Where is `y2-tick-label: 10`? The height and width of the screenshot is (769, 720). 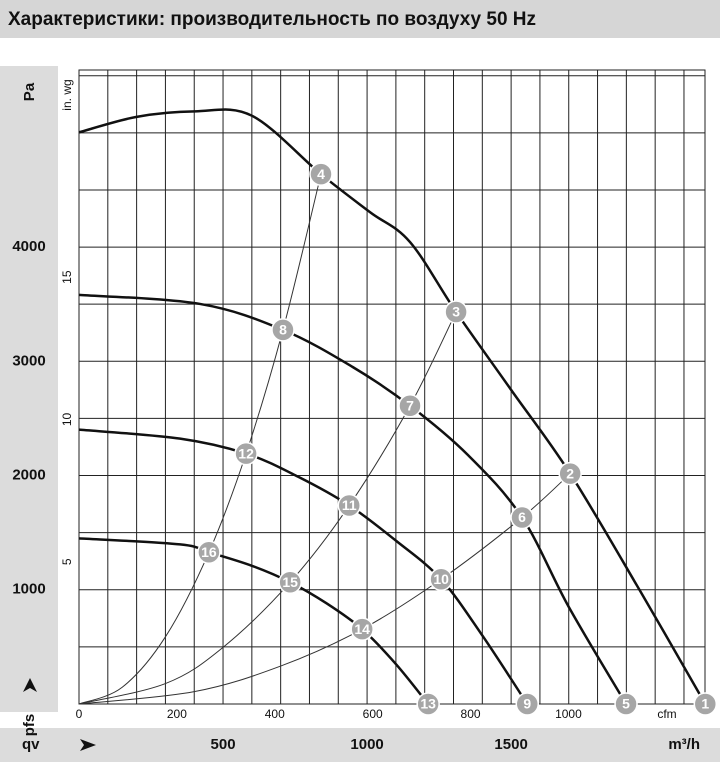
y2-tick-label: 10 is located at coordinates (67, 419).